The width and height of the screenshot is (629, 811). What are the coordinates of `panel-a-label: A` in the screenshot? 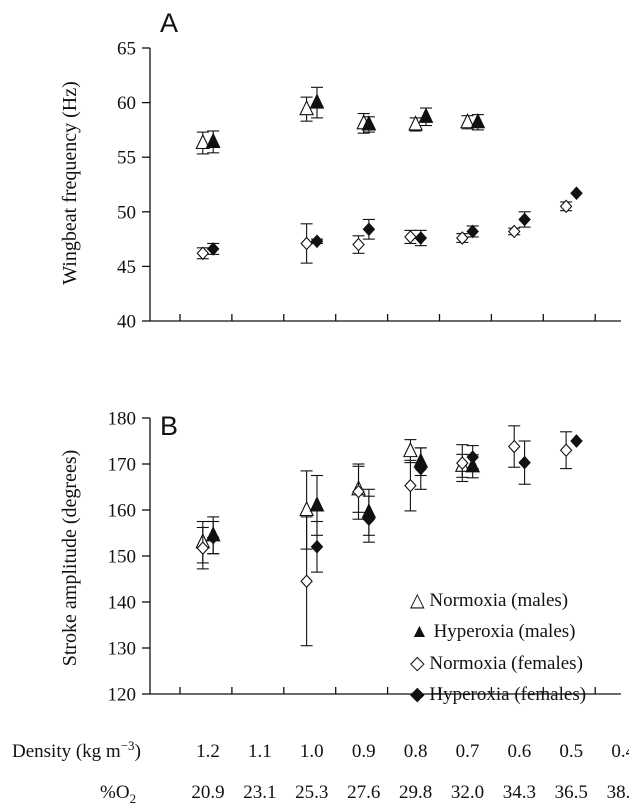 It's located at (169, 23).